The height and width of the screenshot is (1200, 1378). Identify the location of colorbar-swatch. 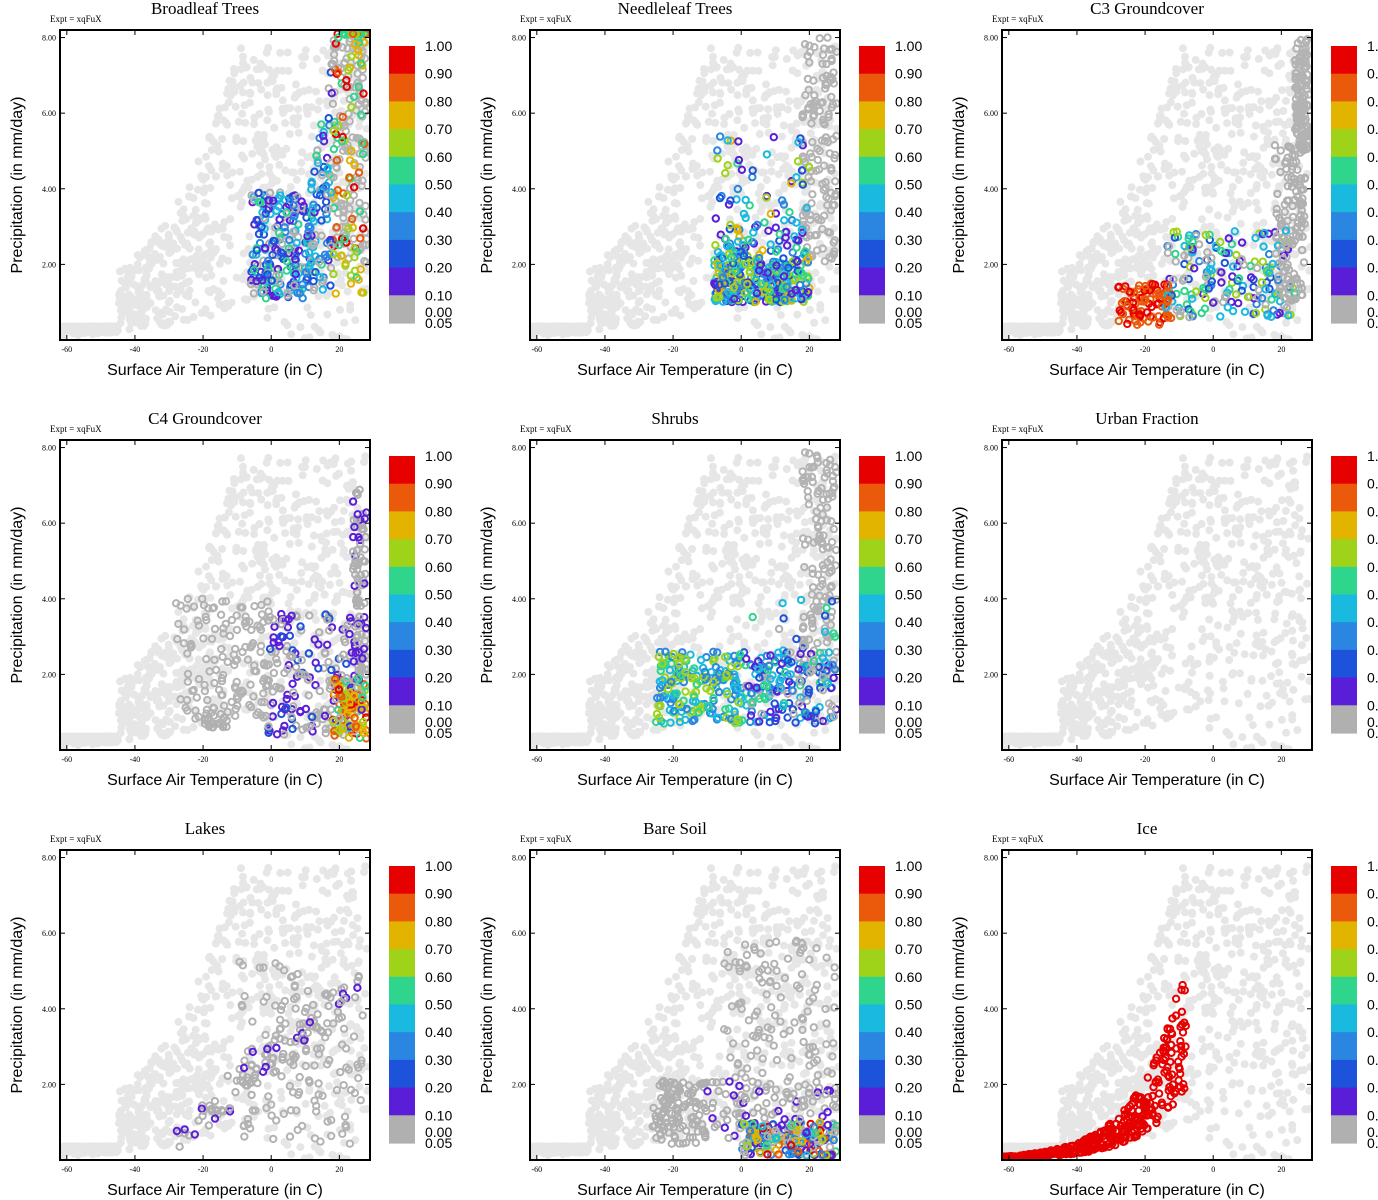
(1344, 226).